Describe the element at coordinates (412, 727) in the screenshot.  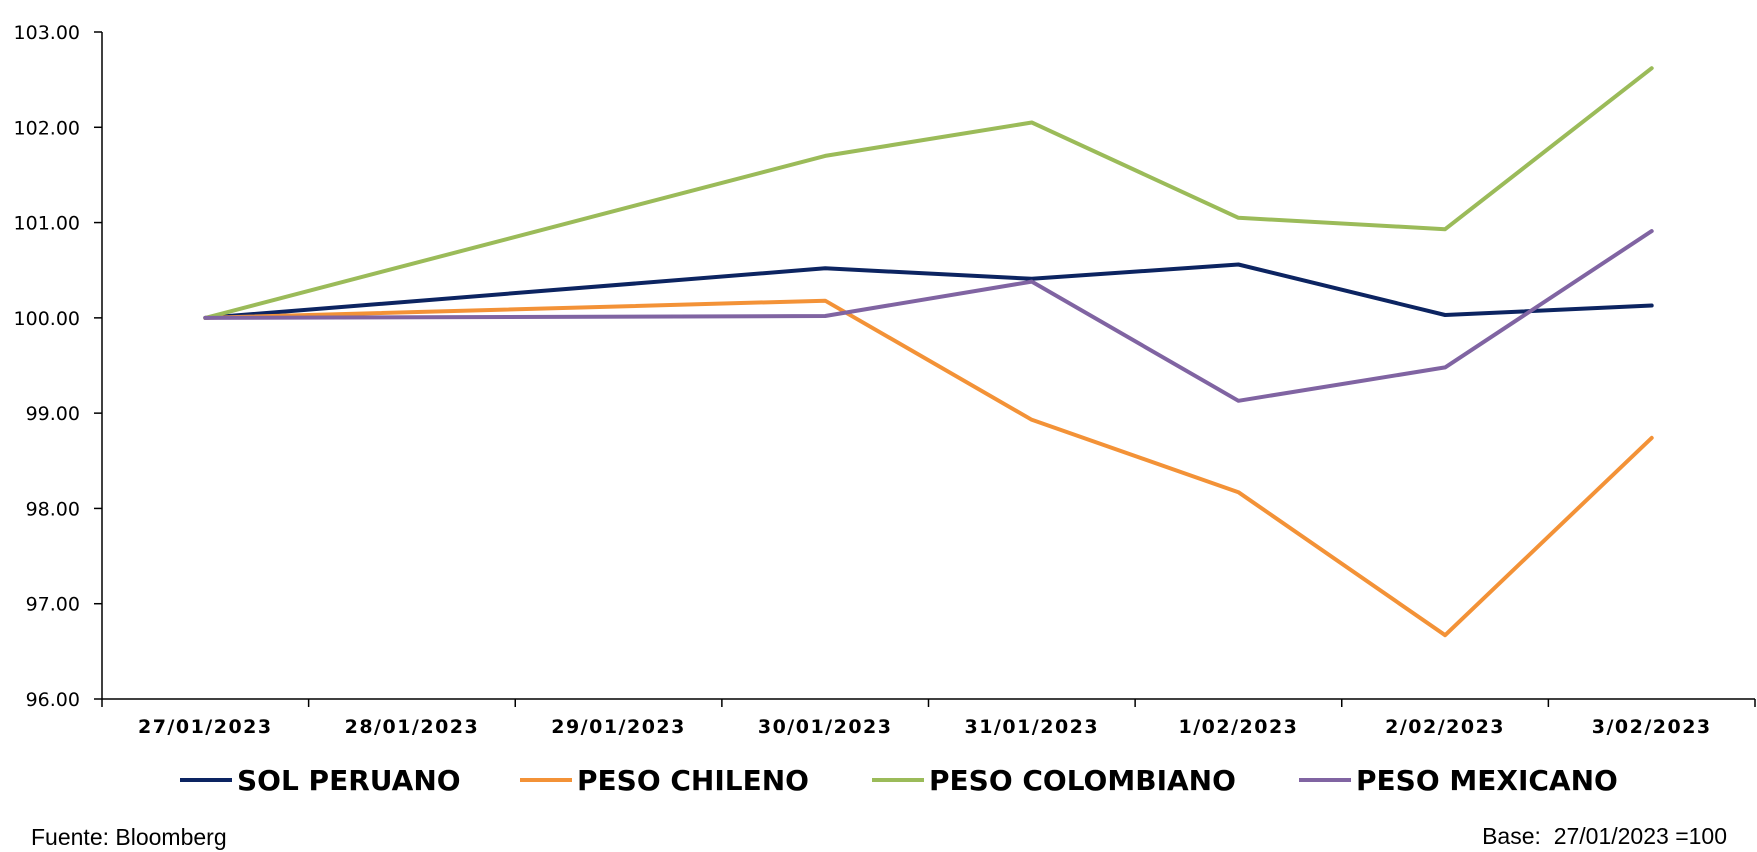
I see `x-tick-label: 28/01/2023` at that location.